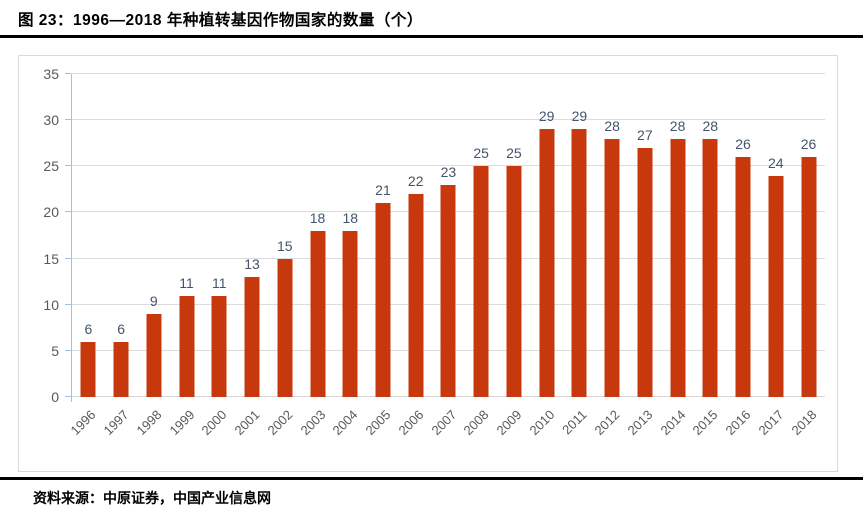 This screenshot has height=521, width=863. I want to click on bar-column: 28 2014, so click(675, 256).